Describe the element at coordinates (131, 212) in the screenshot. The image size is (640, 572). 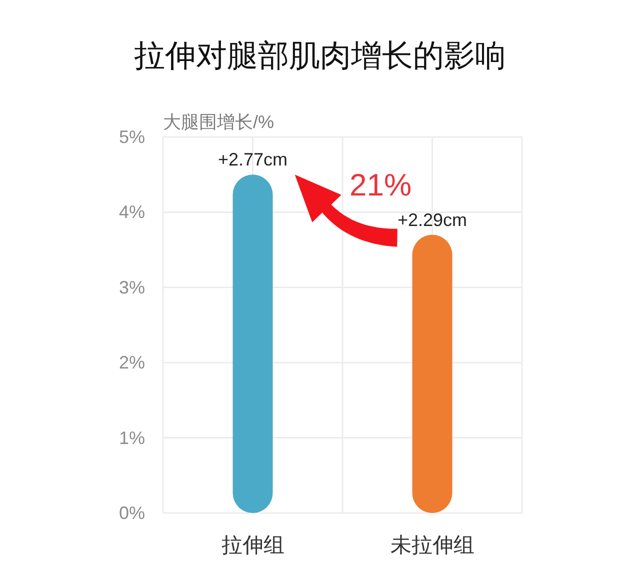
I see `y-tick: 4%` at that location.